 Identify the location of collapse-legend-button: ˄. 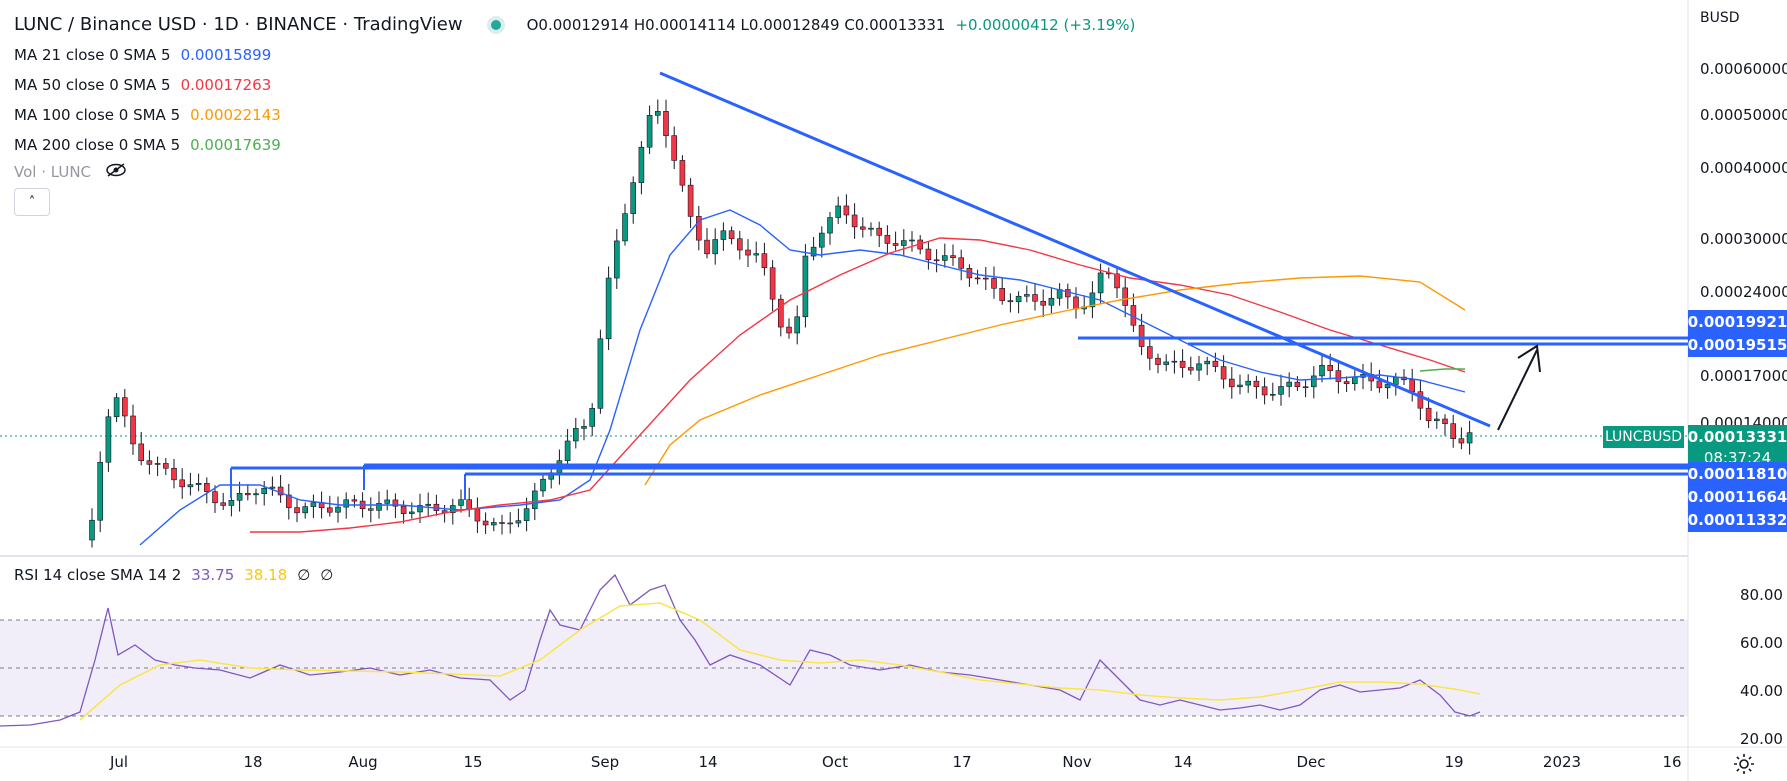
(32, 202).